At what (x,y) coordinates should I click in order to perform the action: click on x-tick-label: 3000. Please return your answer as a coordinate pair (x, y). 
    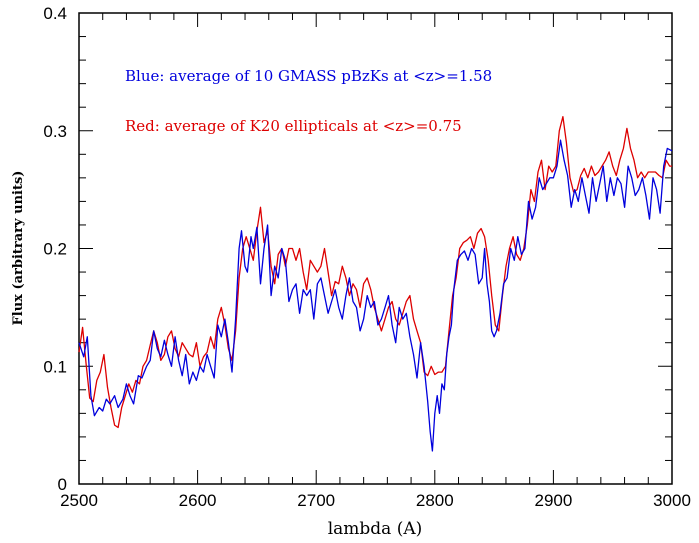
    Looking at the image, I should click on (672, 500).